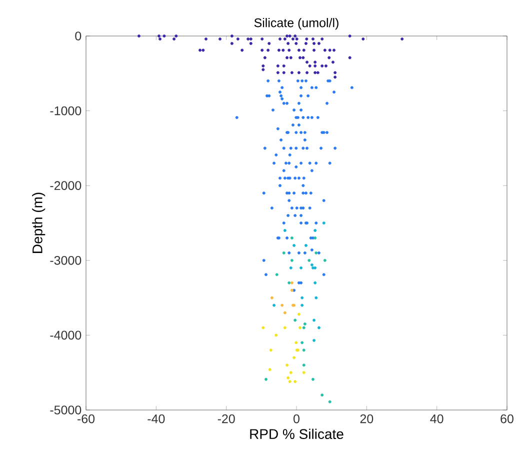 The height and width of the screenshot is (467, 520). I want to click on x-tick-label: 60, so click(507, 419).